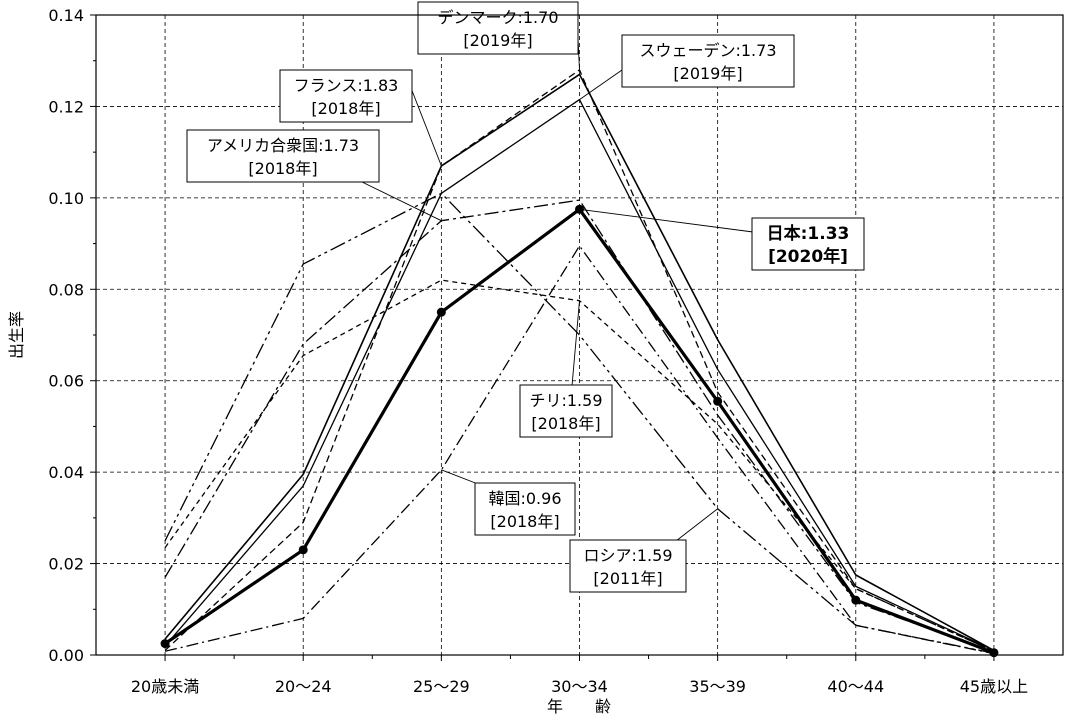 Image resolution: width=1092 pixels, height=718 pixels. What do you see at coordinates (72, 335) in the screenshot?
I see `y-axis-ticks: 0.00 0.02 0.04 0.06 0.08 0.10 0.12 0.14` at bounding box center [72, 335].